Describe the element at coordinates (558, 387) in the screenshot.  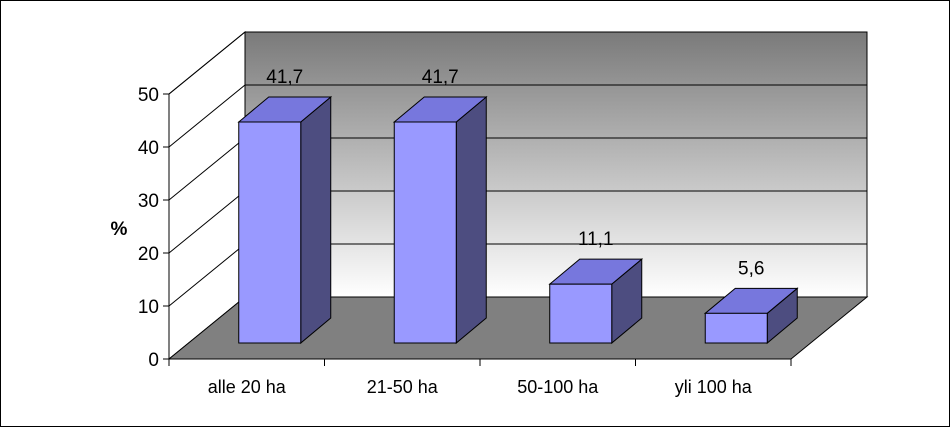
I see `x-category-label: 50-100 ha` at that location.